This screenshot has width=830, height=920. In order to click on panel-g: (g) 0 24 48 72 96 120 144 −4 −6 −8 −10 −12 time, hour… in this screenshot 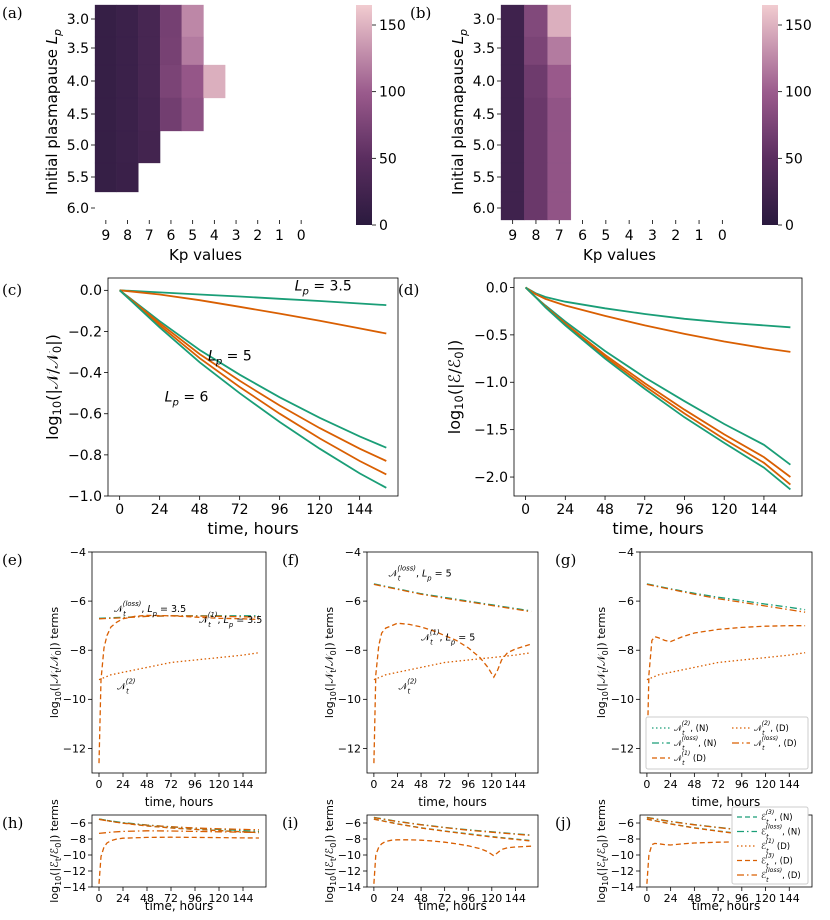, I will do `click(684, 677)`.